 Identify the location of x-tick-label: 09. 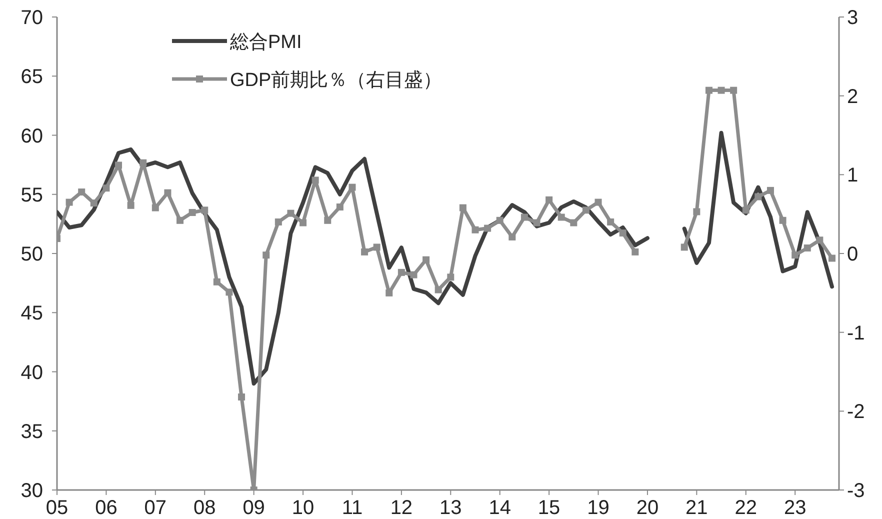
(253, 508).